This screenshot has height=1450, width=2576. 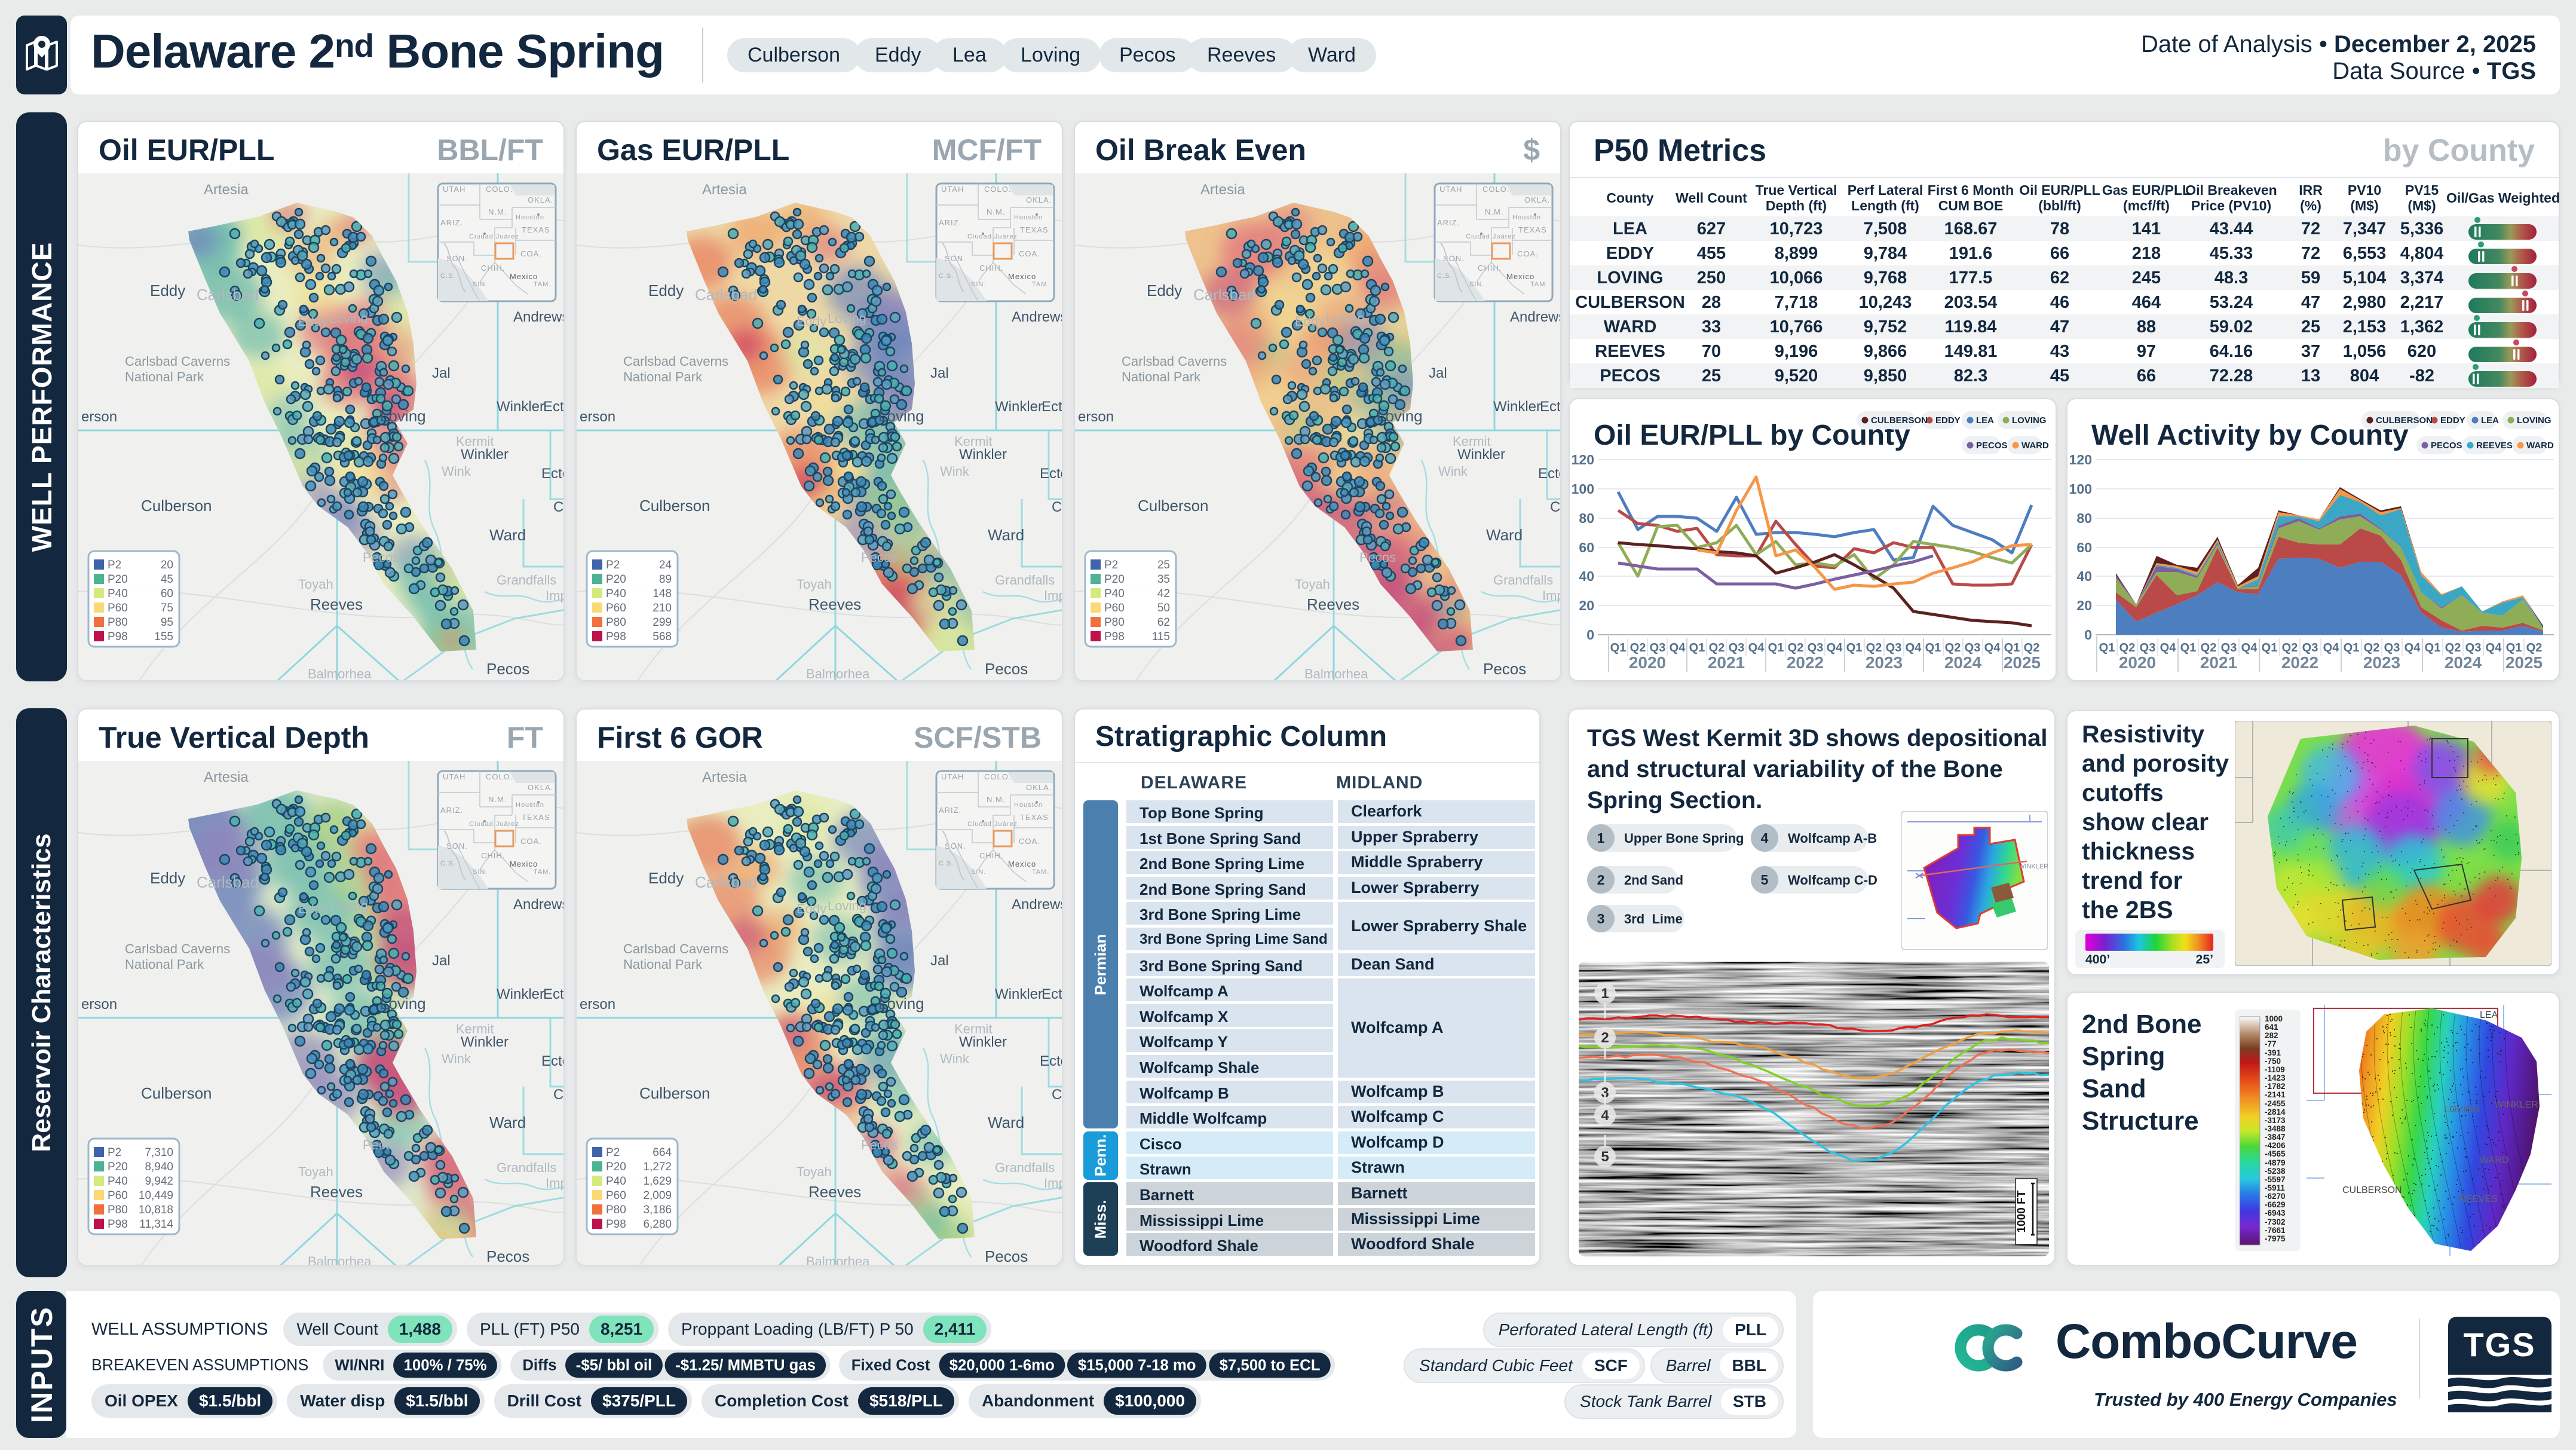 I want to click on svg-text: Reeves, so click(x=337, y=1192).